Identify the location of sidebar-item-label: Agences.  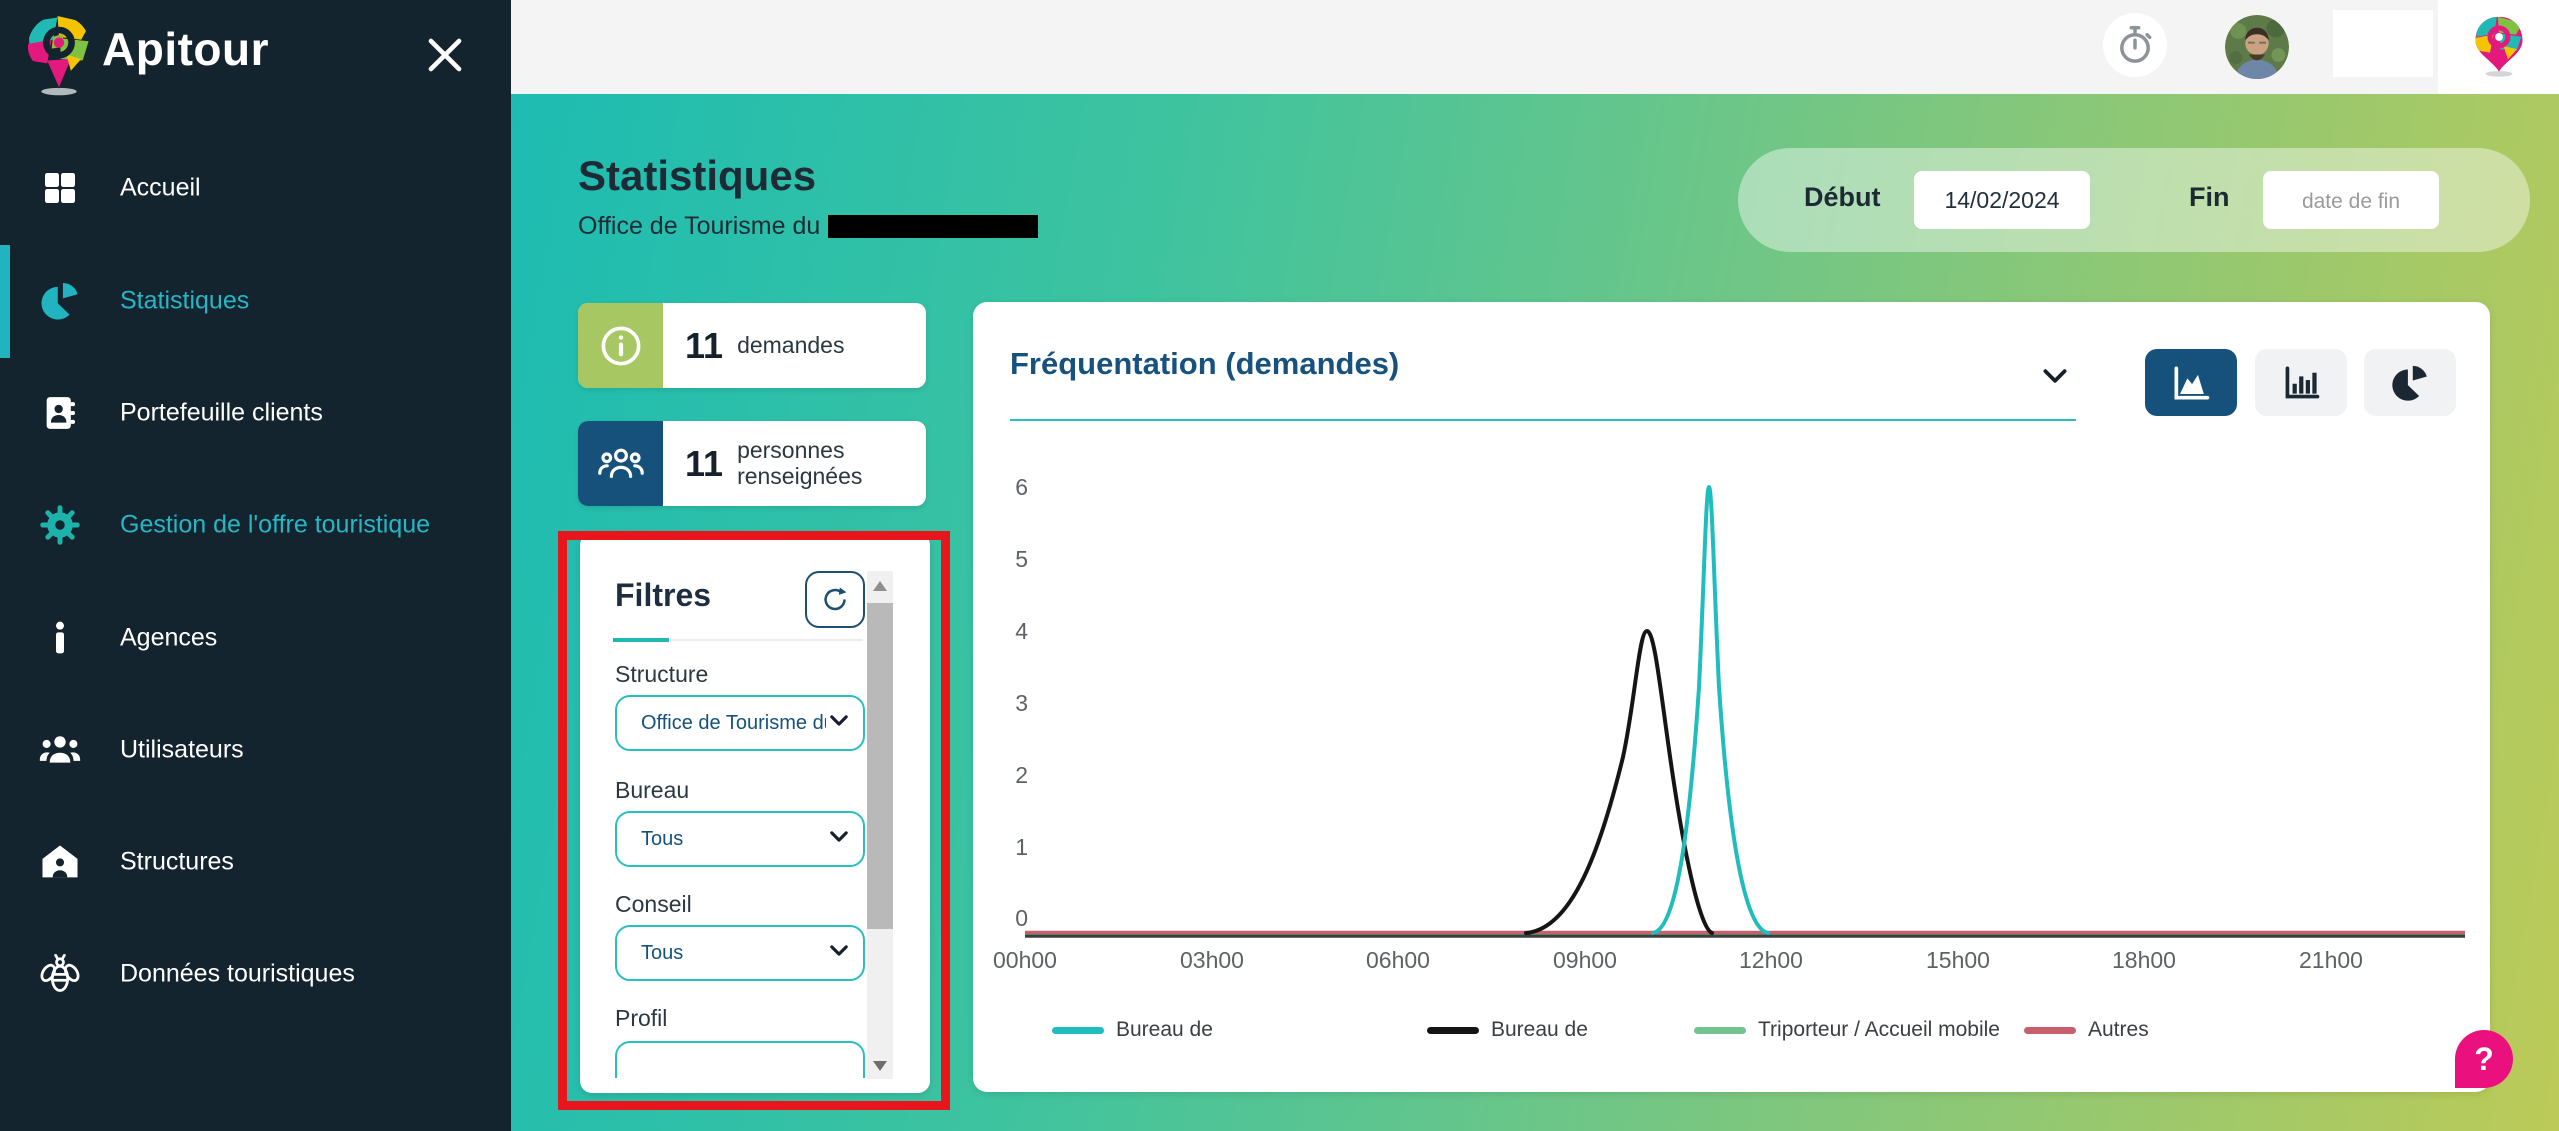
(169, 637).